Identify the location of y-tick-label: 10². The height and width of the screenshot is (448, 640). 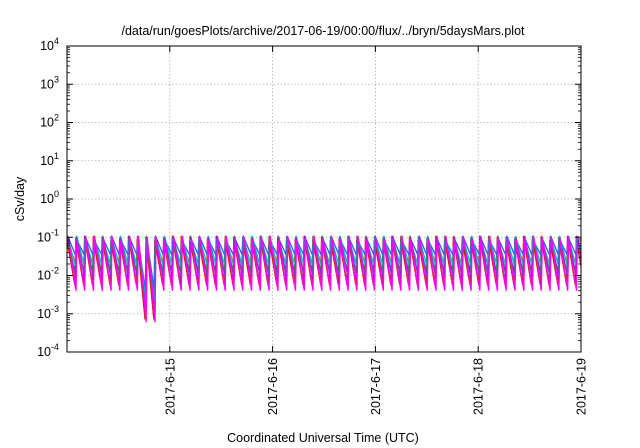
(49, 121).